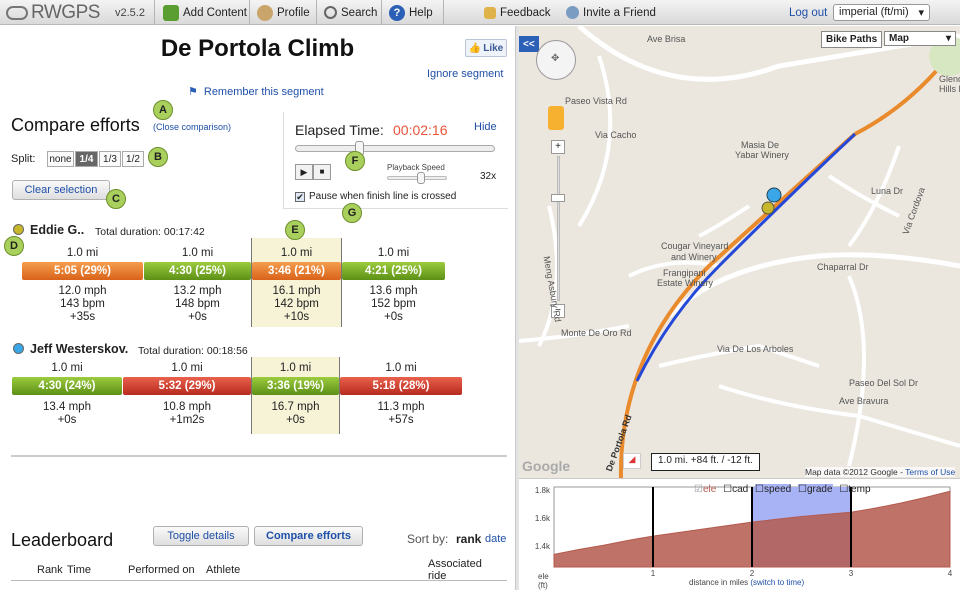 The image size is (960, 594). I want to click on units-select: imperial (ft/mi) ▾, so click(881, 12).